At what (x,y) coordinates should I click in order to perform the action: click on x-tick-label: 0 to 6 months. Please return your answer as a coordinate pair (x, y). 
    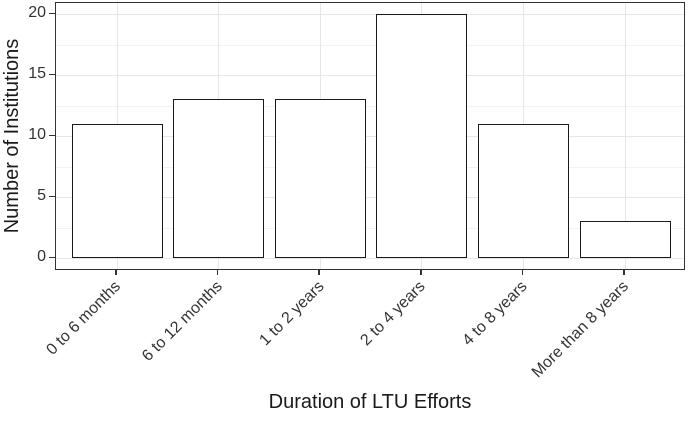
    Looking at the image, I should click on (84, 318).